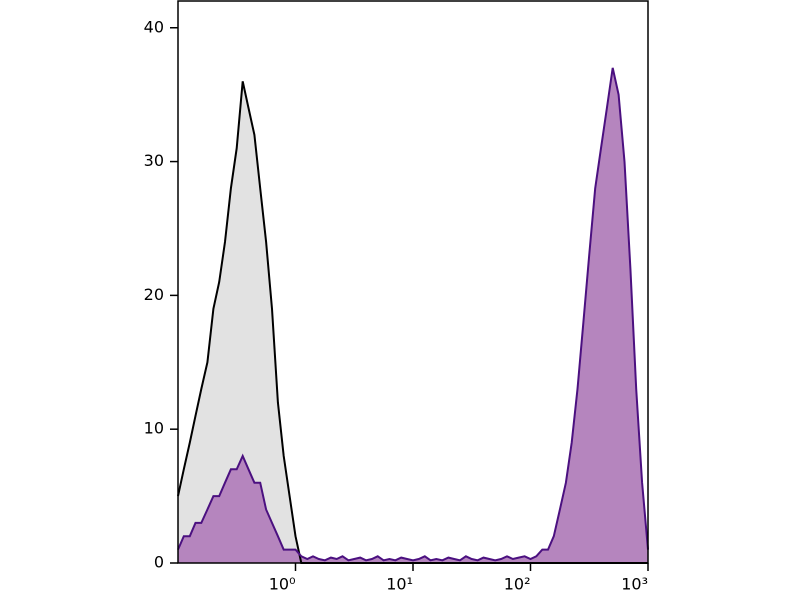 The image size is (800, 600). Describe the element at coordinates (154, 428) in the screenshot. I see `y-tick-label: 10` at that location.